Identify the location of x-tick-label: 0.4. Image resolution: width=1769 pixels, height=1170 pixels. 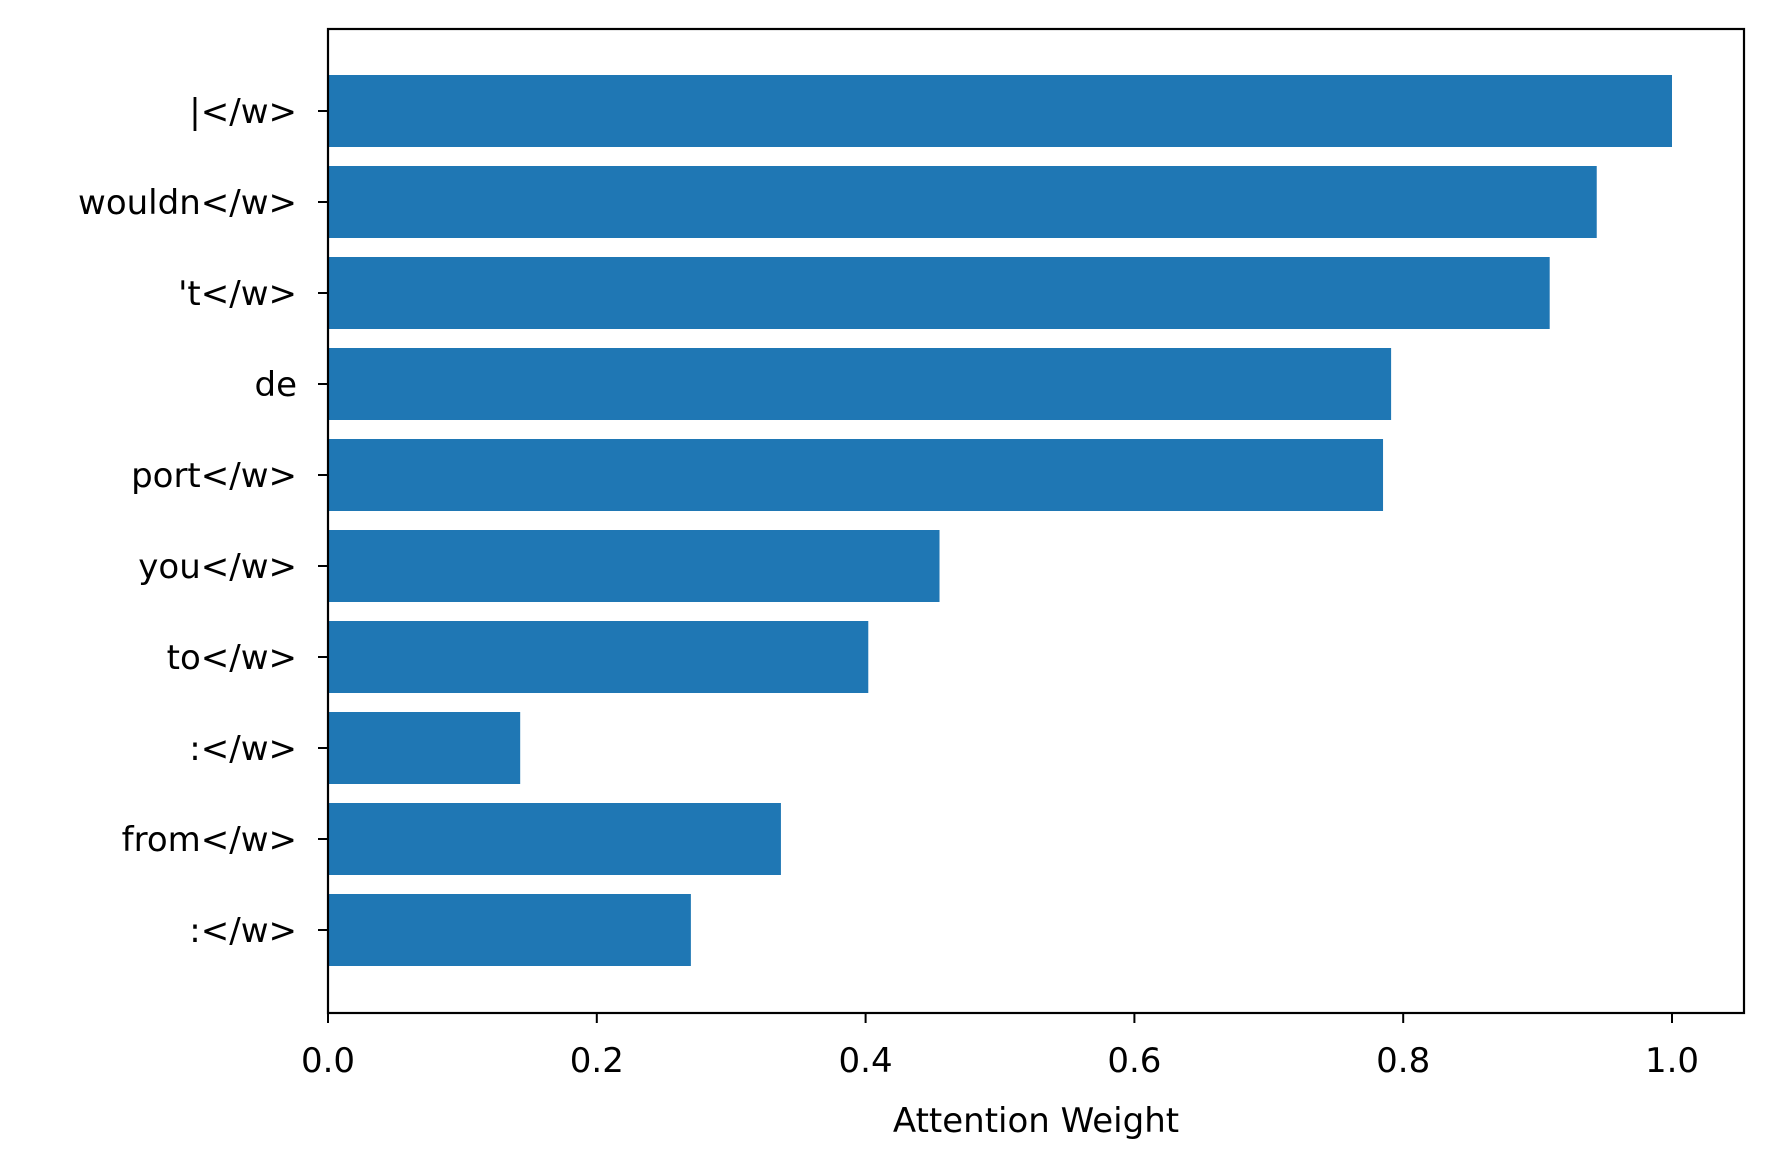
(866, 1061).